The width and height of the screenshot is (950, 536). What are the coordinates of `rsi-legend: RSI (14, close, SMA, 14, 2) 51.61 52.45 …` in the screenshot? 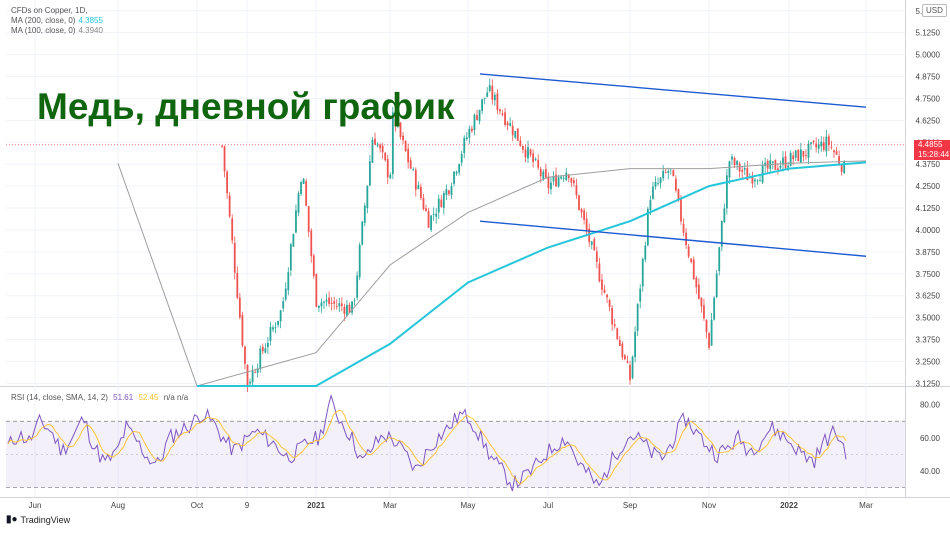 It's located at (99, 398).